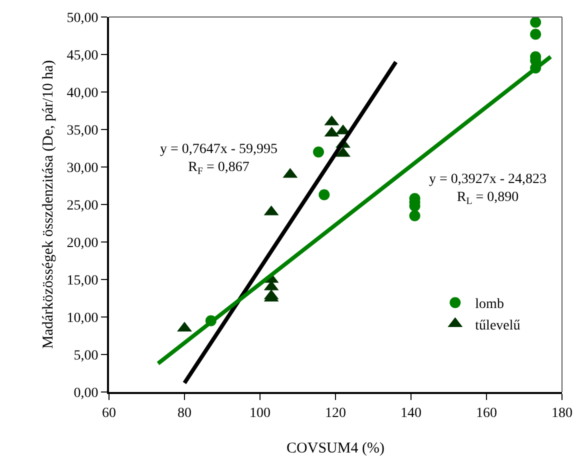 The width and height of the screenshot is (584, 472). I want to click on x-axis-title: COVSUM4 (%), so click(335, 448).